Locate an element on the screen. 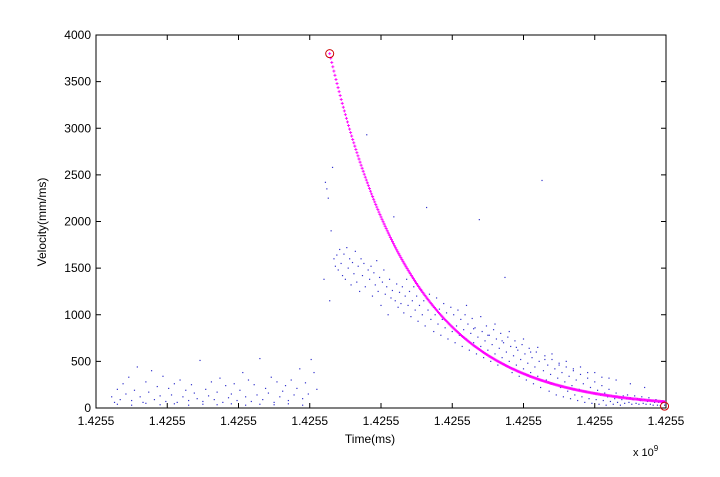 The width and height of the screenshot is (720, 477). x-axis-exponent-power: 9 is located at coordinates (656, 448).